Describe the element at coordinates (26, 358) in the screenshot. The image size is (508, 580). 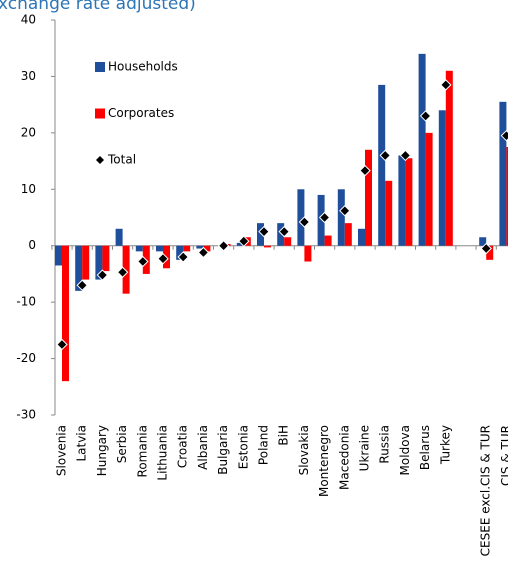
I see `y-tick-label: -20` at that location.